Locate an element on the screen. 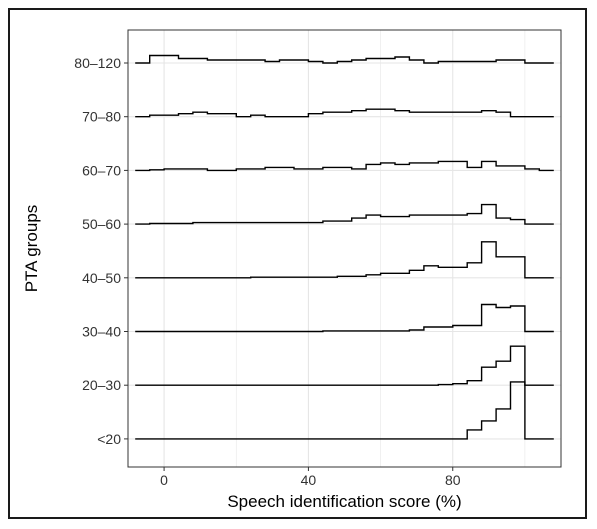 The height and width of the screenshot is (529, 597). y-axis-title: PTA groups is located at coordinates (31, 249).